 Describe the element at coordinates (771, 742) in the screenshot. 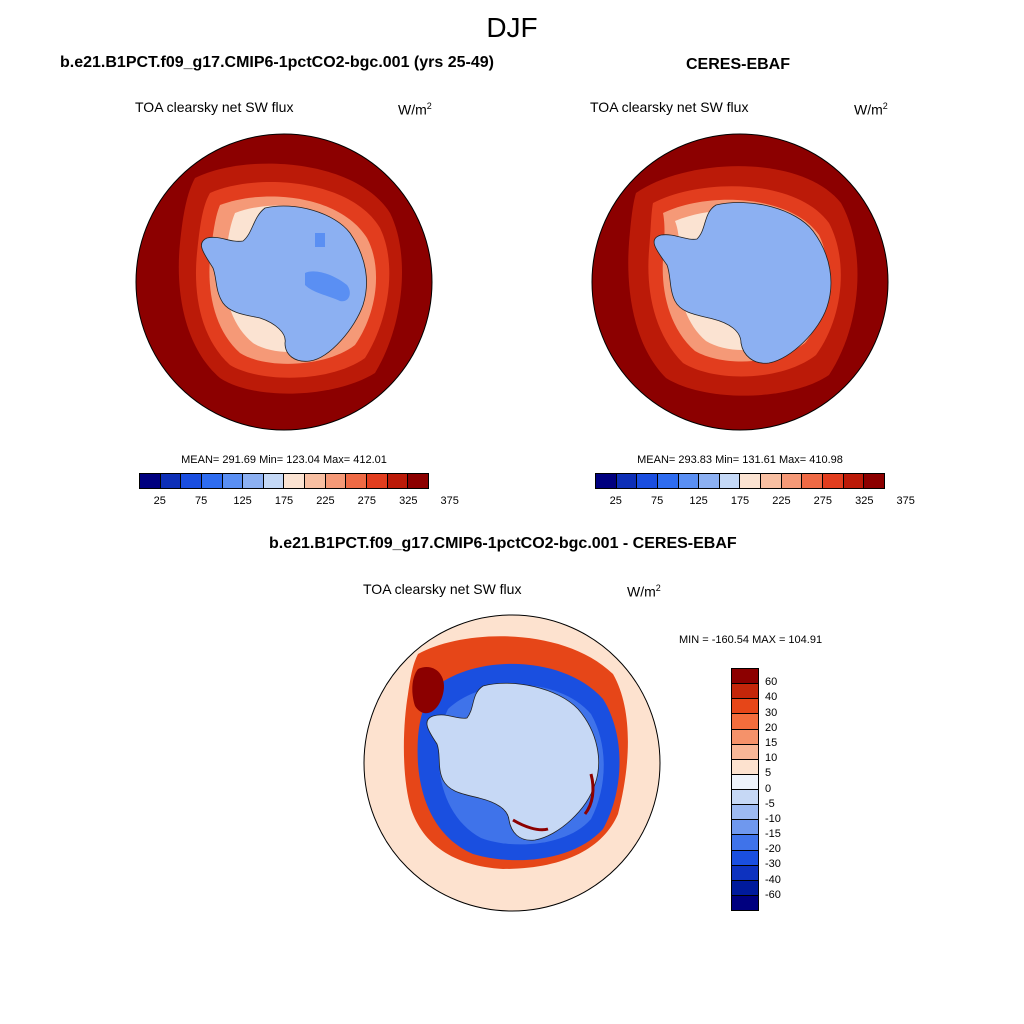

I see `colorbar-tick-label: 15` at that location.